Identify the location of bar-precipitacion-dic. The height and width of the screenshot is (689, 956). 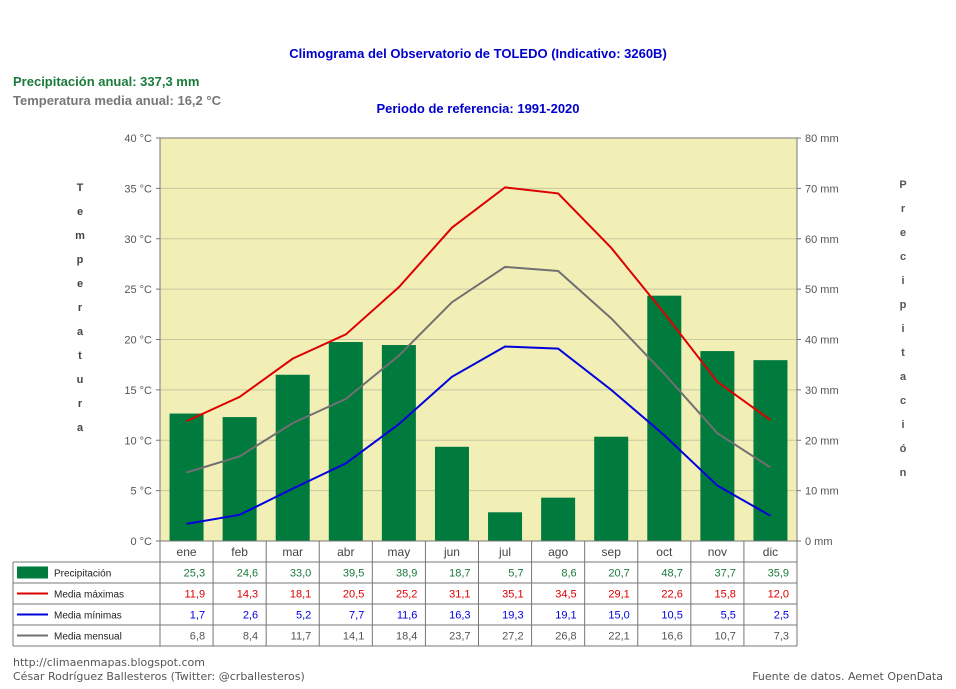
(770, 450).